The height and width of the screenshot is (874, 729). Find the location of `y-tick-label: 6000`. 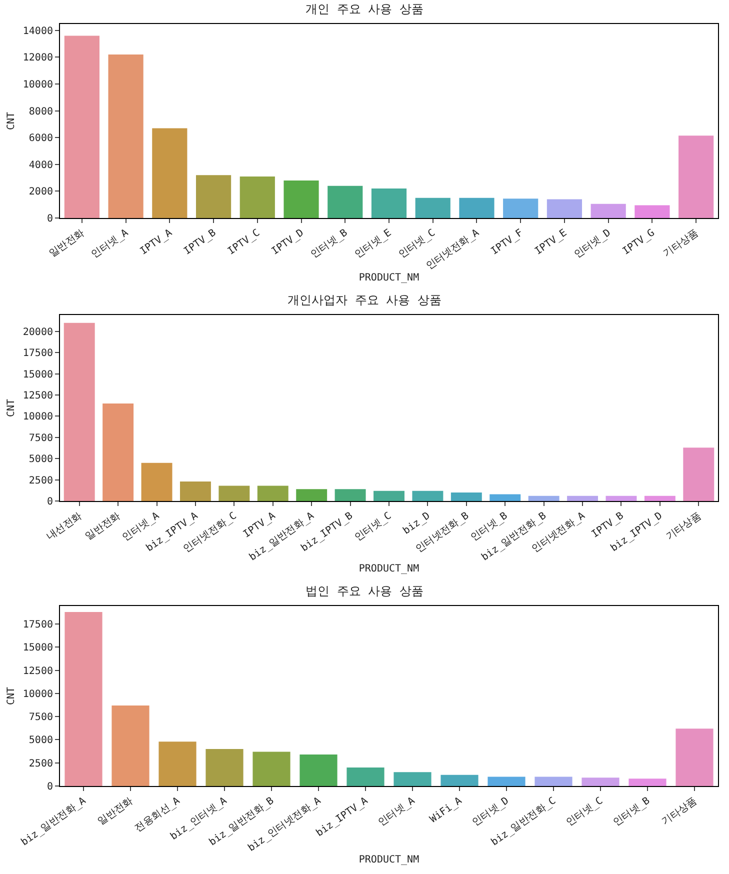

y-tick-label: 6000 is located at coordinates (40, 138).